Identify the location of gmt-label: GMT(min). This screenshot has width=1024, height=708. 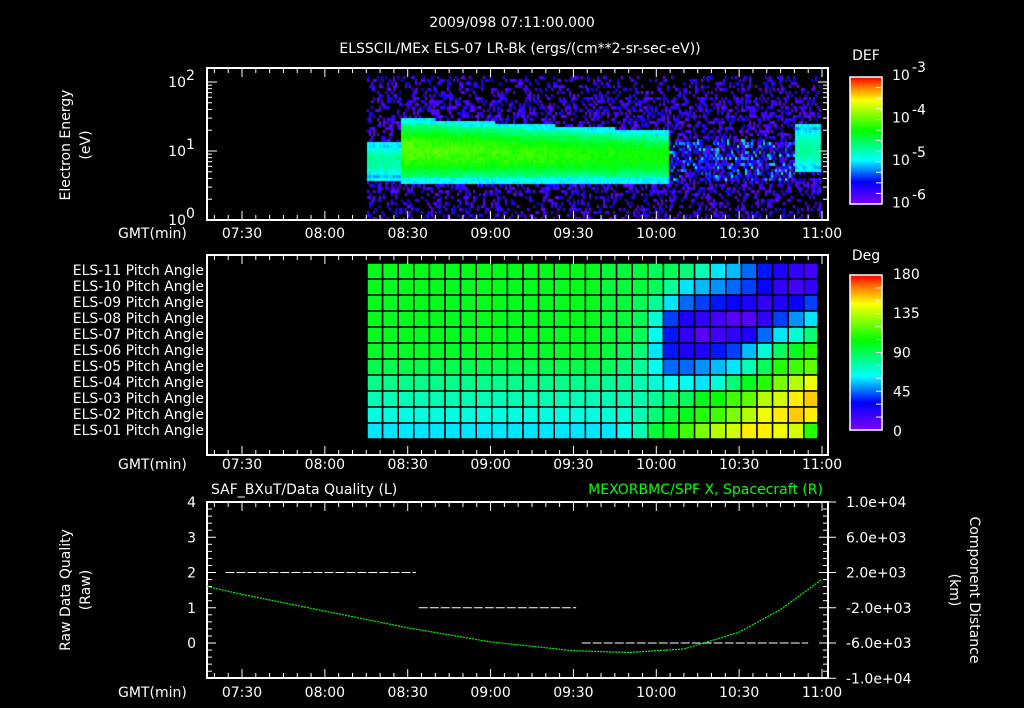
(152, 693).